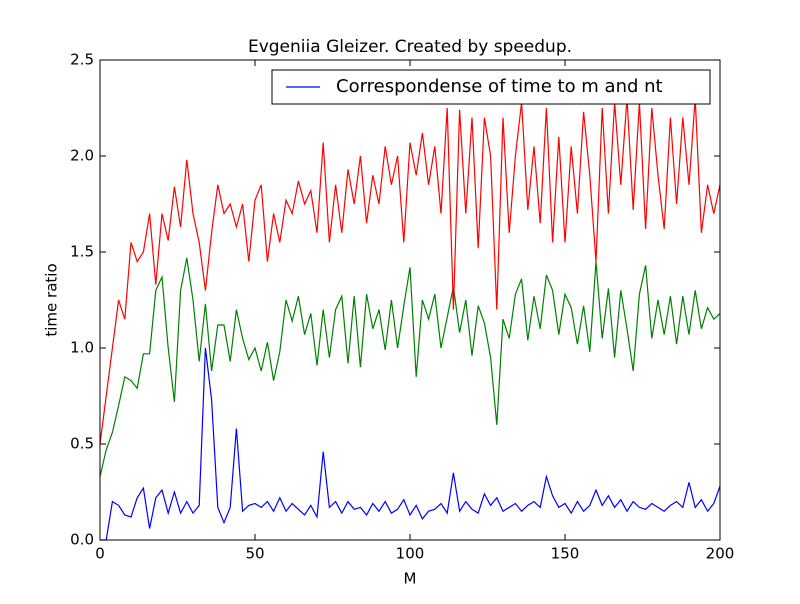 Image resolution: width=800 pixels, height=604 pixels. I want to click on legend-label: Correspondense of time to m and nt, so click(499, 86).